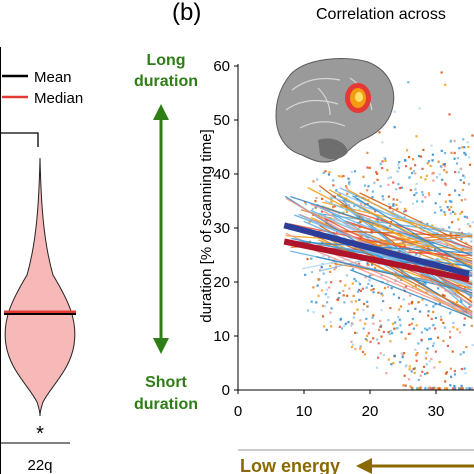 Image resolution: width=474 pixels, height=474 pixels. Describe the element at coordinates (166, 404) in the screenshot. I see `short-label-2: duration` at that location.